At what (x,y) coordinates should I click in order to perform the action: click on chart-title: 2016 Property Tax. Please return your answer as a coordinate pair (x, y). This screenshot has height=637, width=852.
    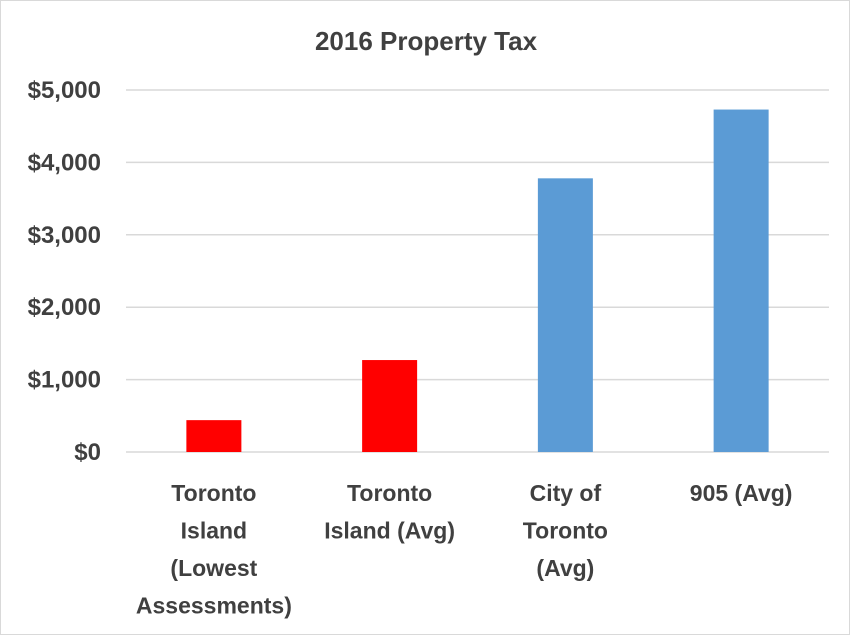
    Looking at the image, I should click on (426, 41).